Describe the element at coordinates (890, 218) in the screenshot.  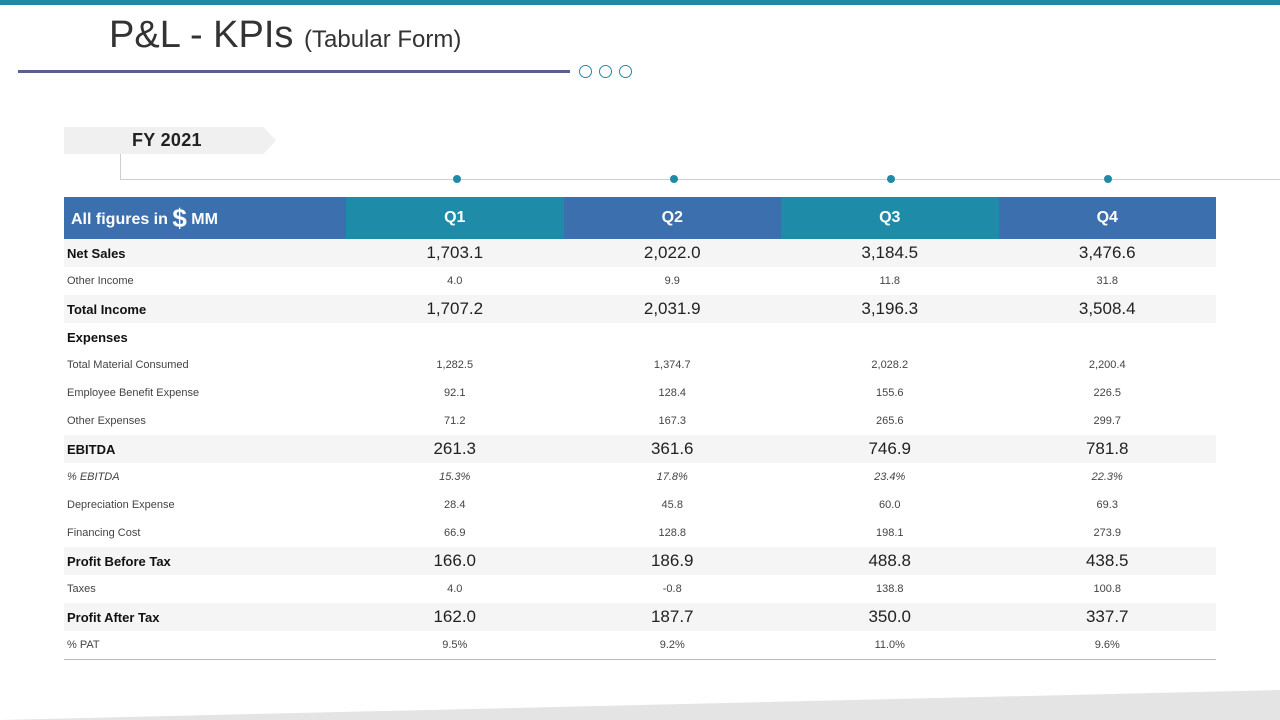
I see `header-q3: Q3` at that location.